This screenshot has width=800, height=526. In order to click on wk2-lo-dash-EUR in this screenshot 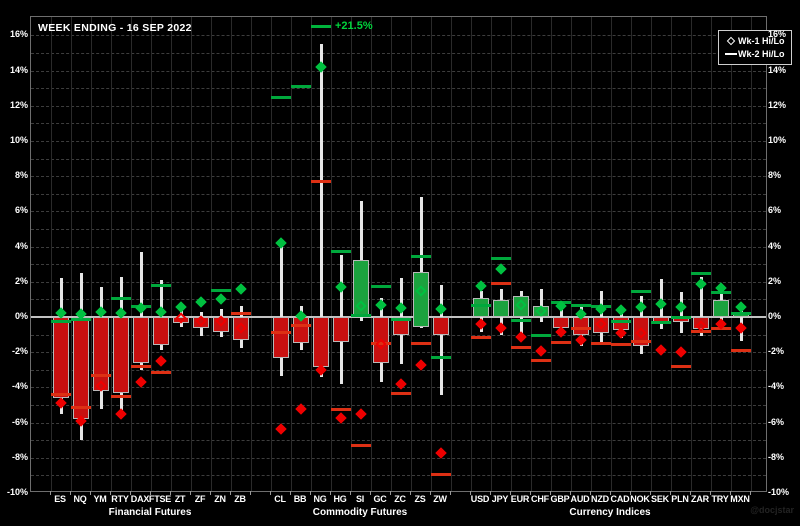, I will do `click(521, 347)`.